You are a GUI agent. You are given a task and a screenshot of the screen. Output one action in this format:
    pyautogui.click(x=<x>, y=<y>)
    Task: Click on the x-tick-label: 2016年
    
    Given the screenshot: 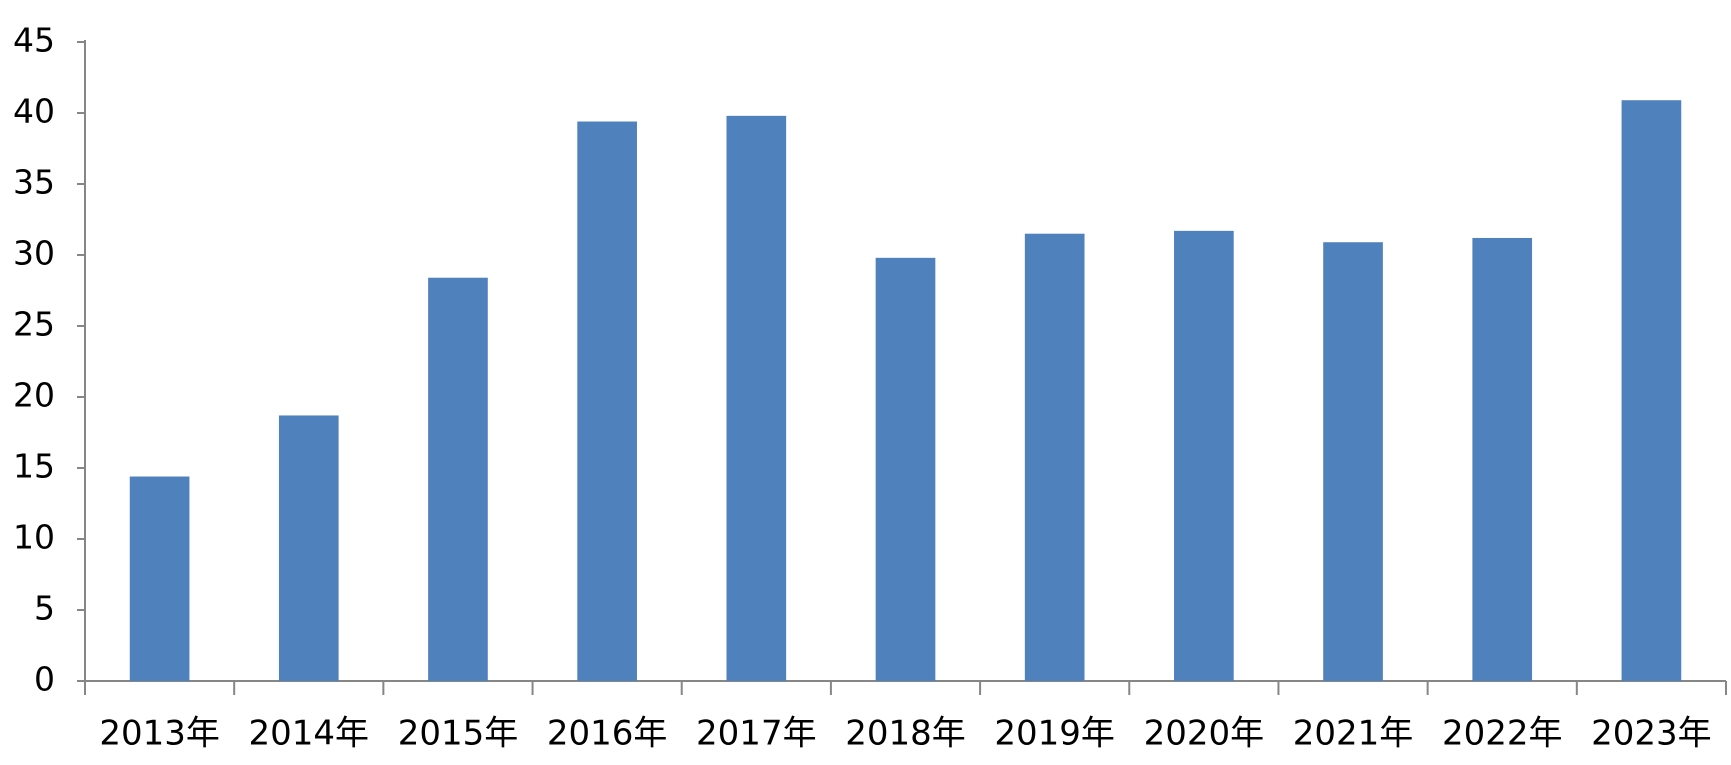 What is the action you would take?
    pyautogui.click(x=607, y=734)
    